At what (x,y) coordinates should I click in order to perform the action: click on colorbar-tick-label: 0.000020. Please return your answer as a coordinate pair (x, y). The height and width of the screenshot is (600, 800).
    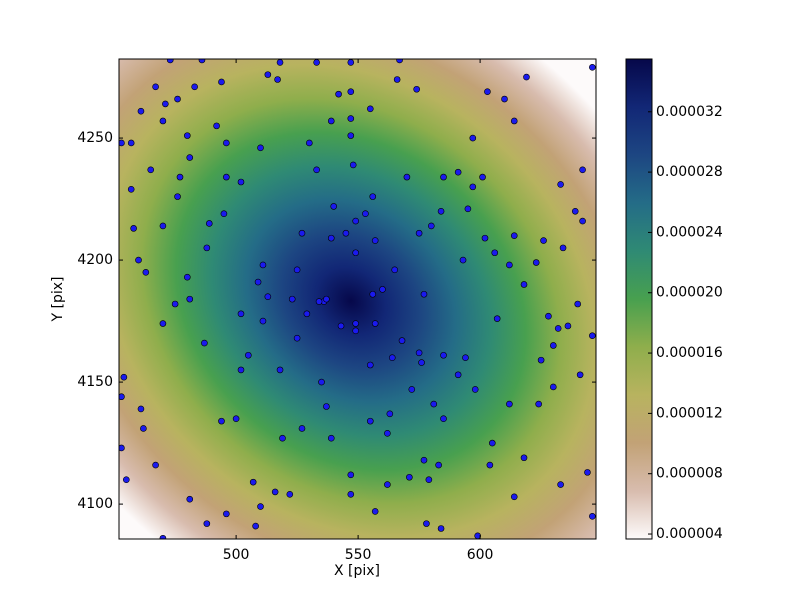
    Looking at the image, I should click on (689, 293).